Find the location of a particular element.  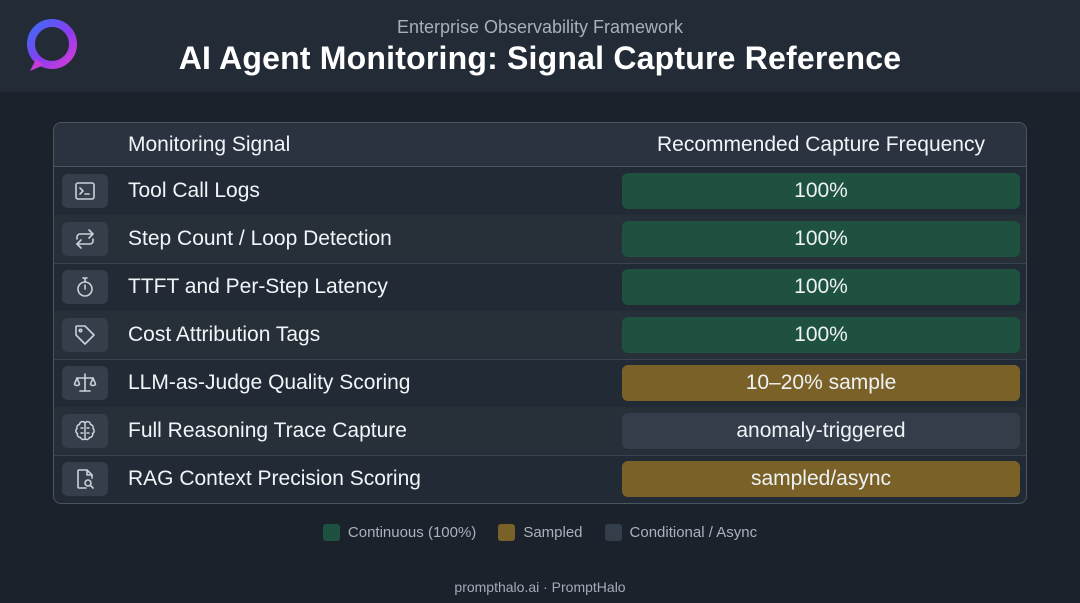

legend-item-continuous: Continuous (100%) is located at coordinates (399, 532).